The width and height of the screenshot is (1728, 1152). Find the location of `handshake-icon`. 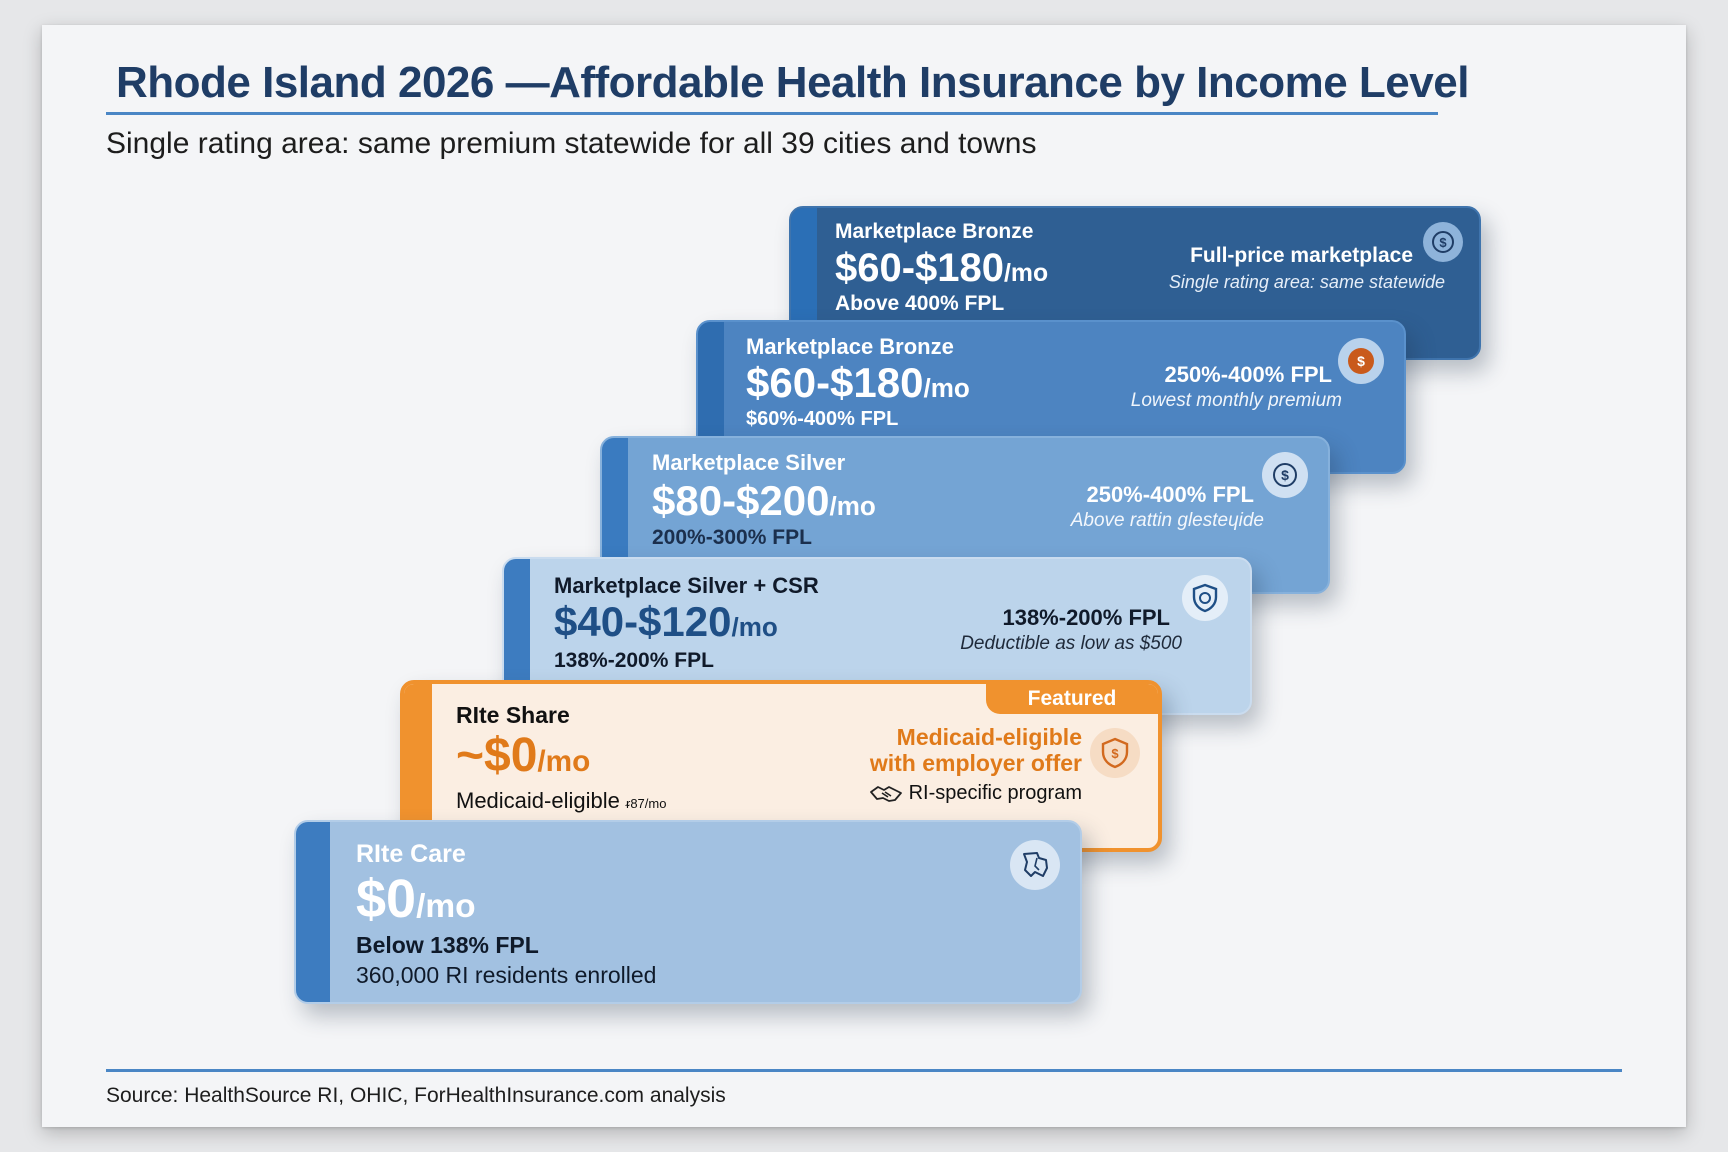

handshake-icon is located at coordinates (886, 794).